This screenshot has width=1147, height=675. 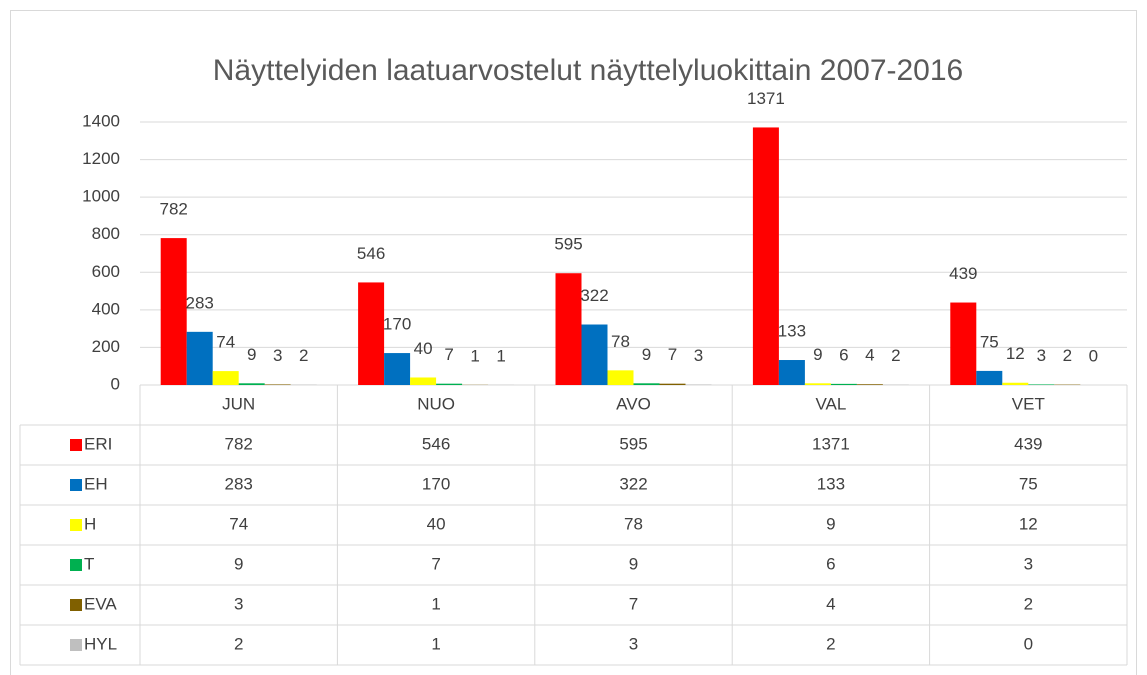 I want to click on x-tick-label: NUO, so click(x=436, y=403).